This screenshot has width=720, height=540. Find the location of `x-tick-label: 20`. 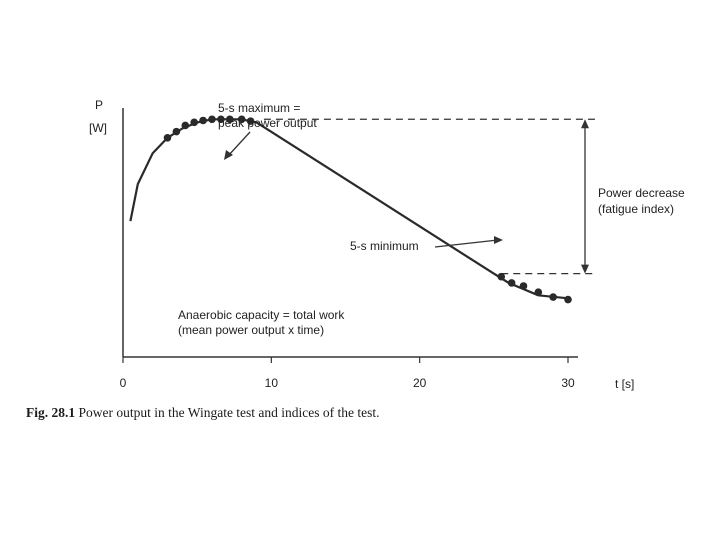

x-tick-label: 20 is located at coordinates (420, 383).